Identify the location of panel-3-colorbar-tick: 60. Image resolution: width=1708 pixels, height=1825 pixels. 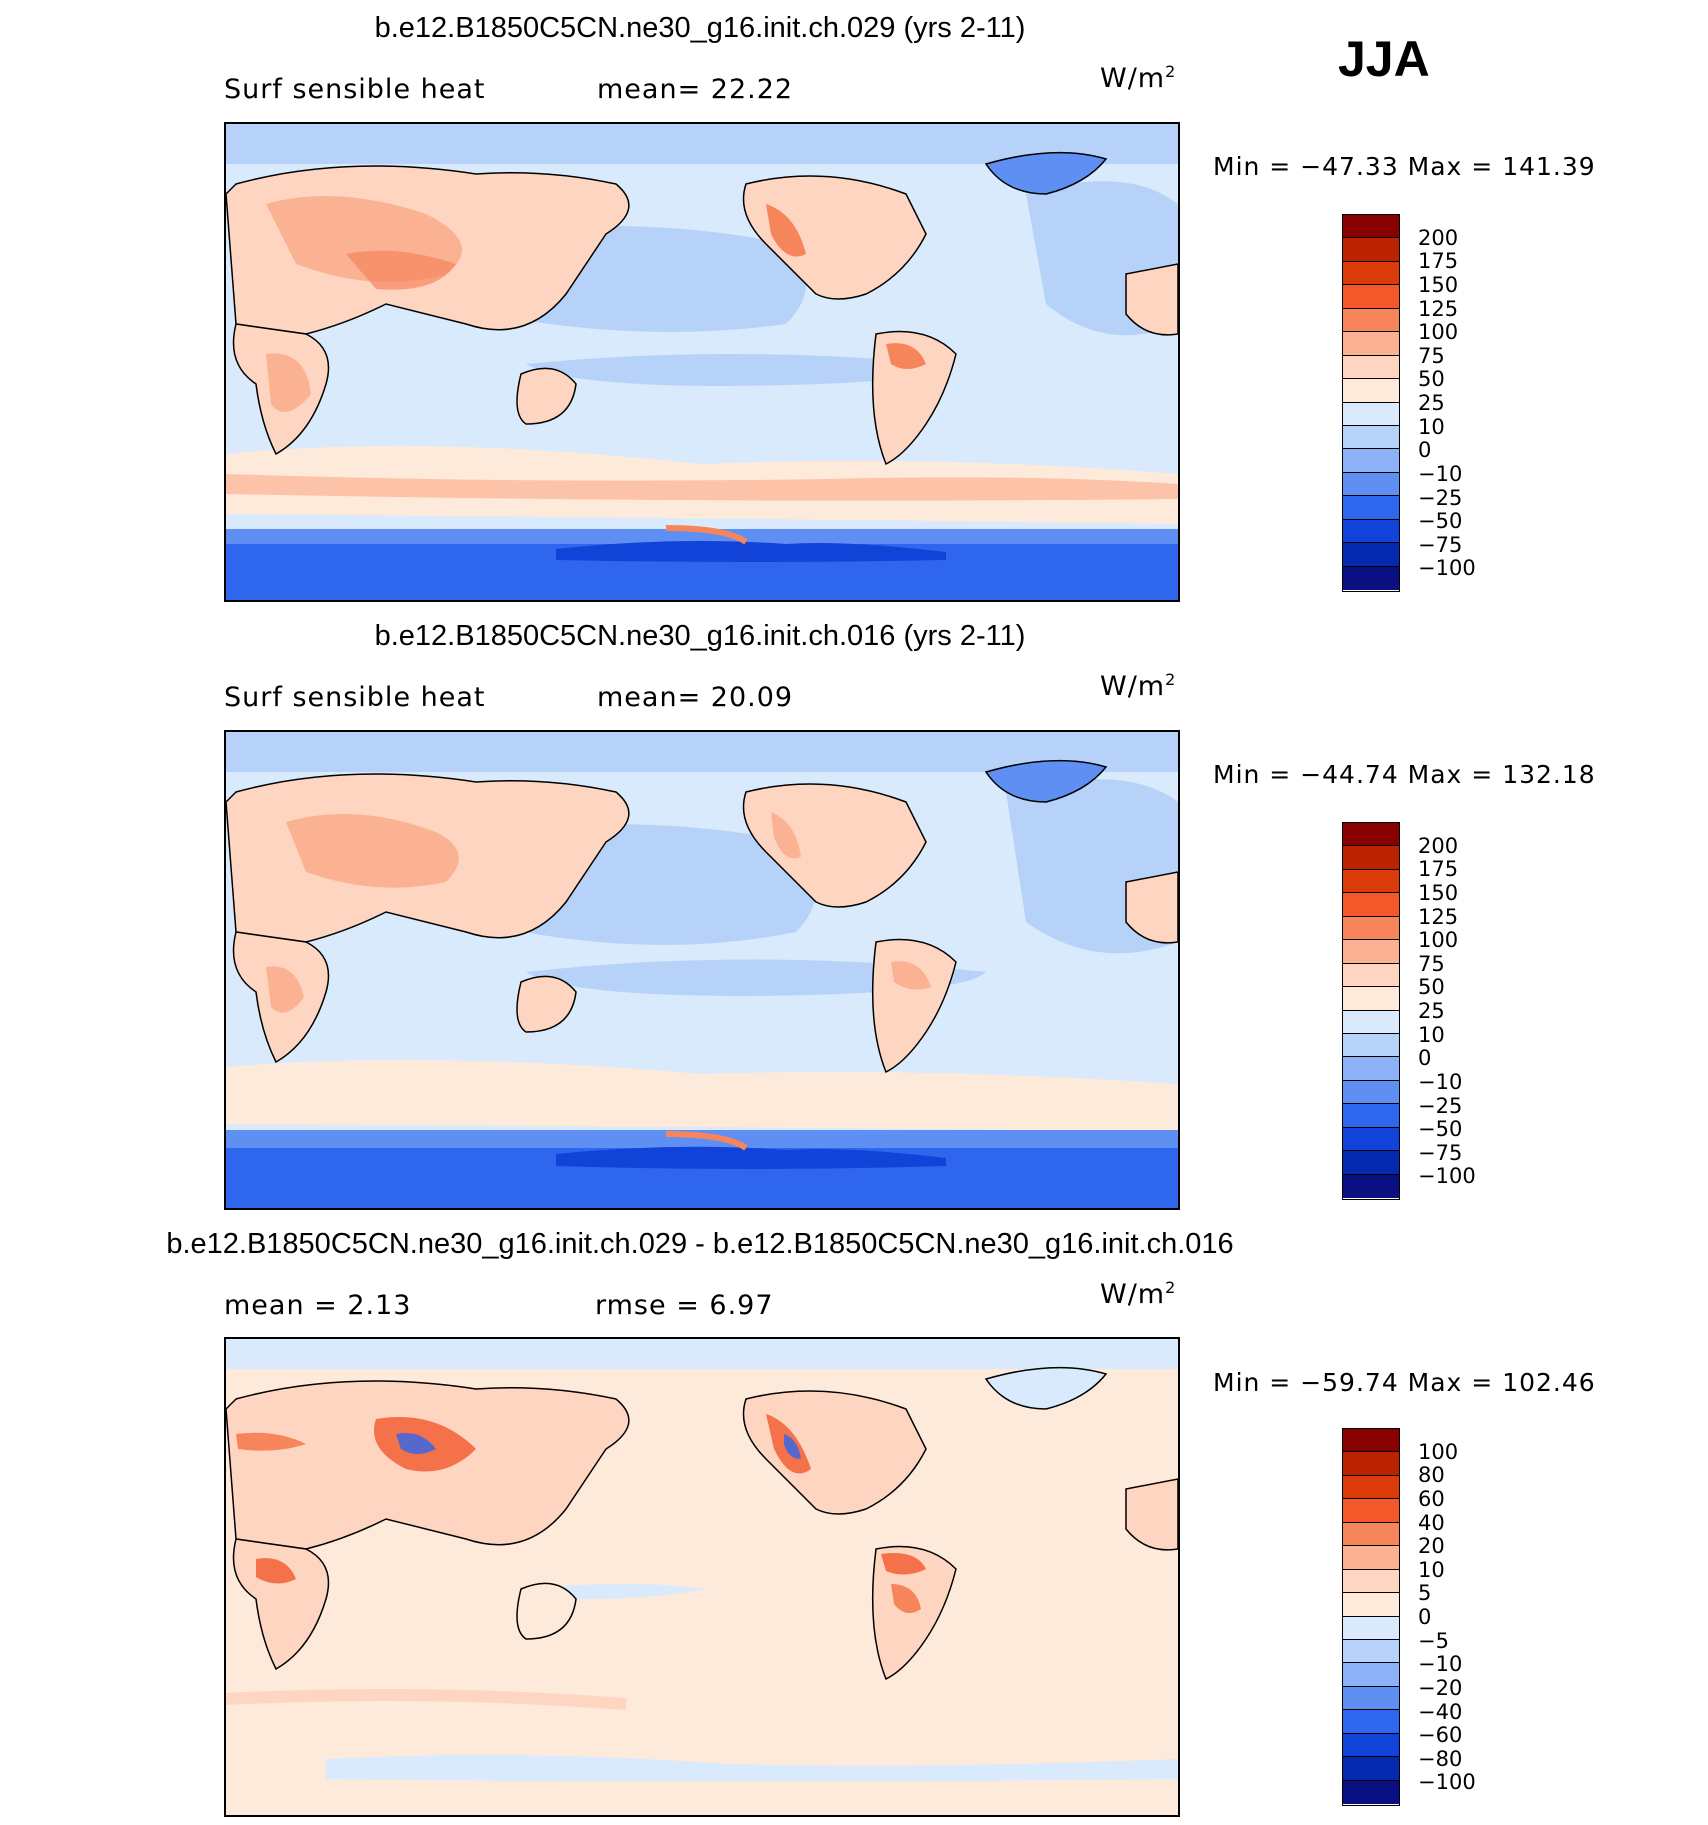
(1431, 1498).